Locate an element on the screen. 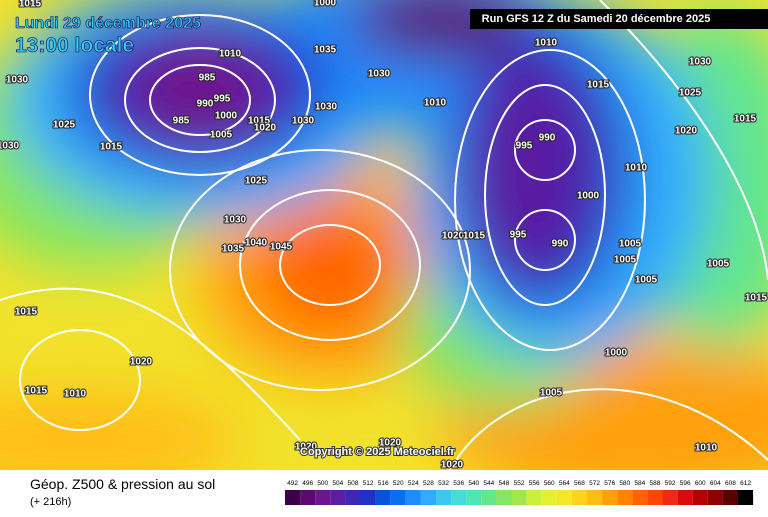 The height and width of the screenshot is (517, 768). colorbar-tick-label: 548 is located at coordinates (504, 483).